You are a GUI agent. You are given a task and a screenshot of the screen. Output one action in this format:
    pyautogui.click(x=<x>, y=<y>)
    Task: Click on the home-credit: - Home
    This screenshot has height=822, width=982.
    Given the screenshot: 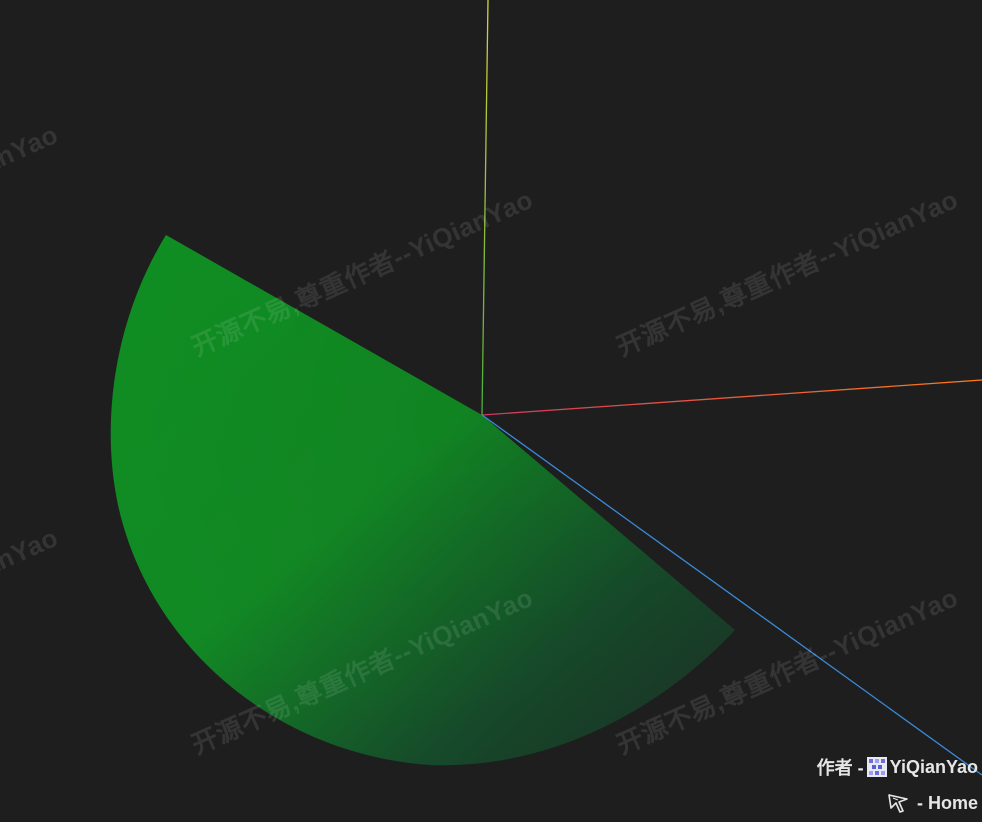 What is the action you would take?
    pyautogui.click(x=932, y=803)
    